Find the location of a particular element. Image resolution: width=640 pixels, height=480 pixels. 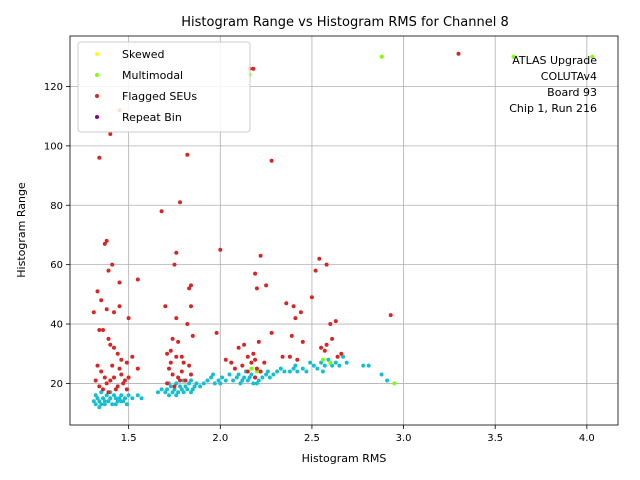

legend-label: Multimodal is located at coordinates (152, 75).